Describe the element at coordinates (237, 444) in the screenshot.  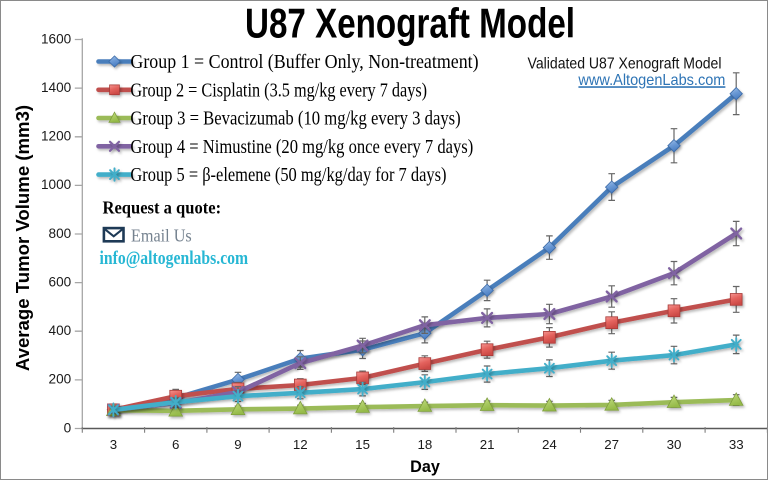
I see `svg-text: 9` at that location.